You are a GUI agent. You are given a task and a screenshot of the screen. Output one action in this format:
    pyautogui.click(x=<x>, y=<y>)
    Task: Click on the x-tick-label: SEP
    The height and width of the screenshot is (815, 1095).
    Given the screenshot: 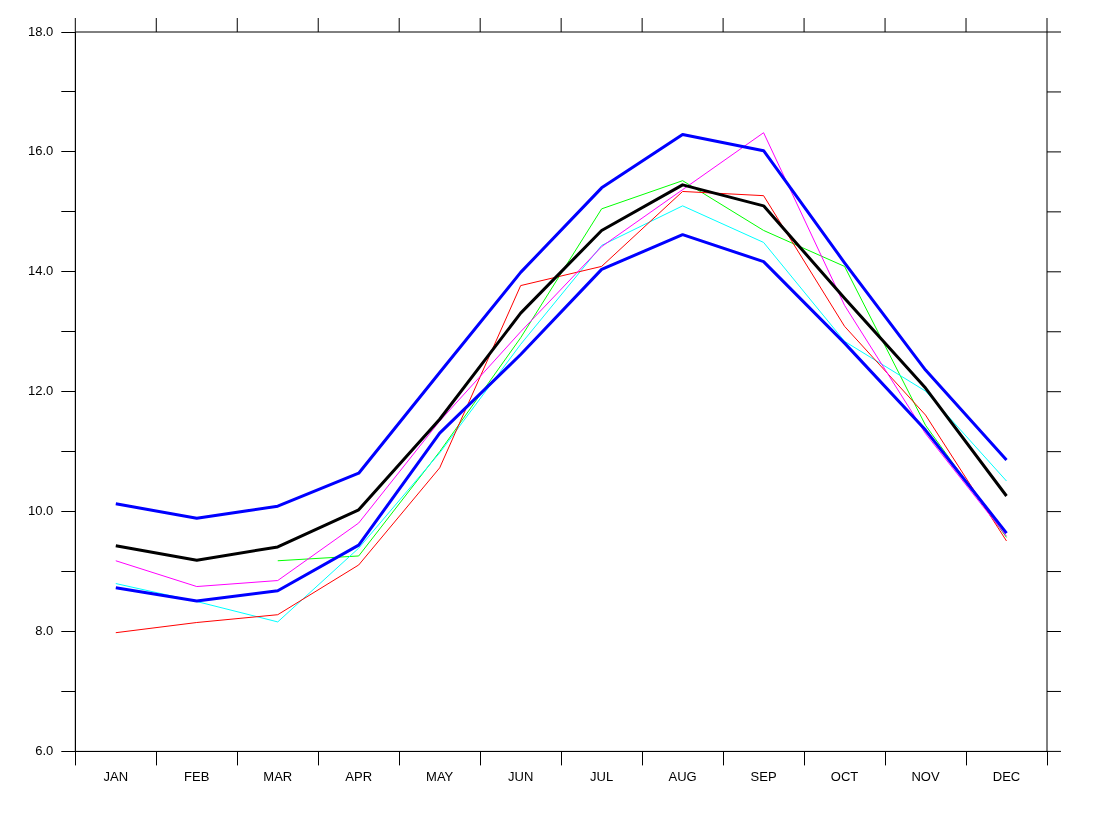 What is the action you would take?
    pyautogui.click(x=763, y=776)
    